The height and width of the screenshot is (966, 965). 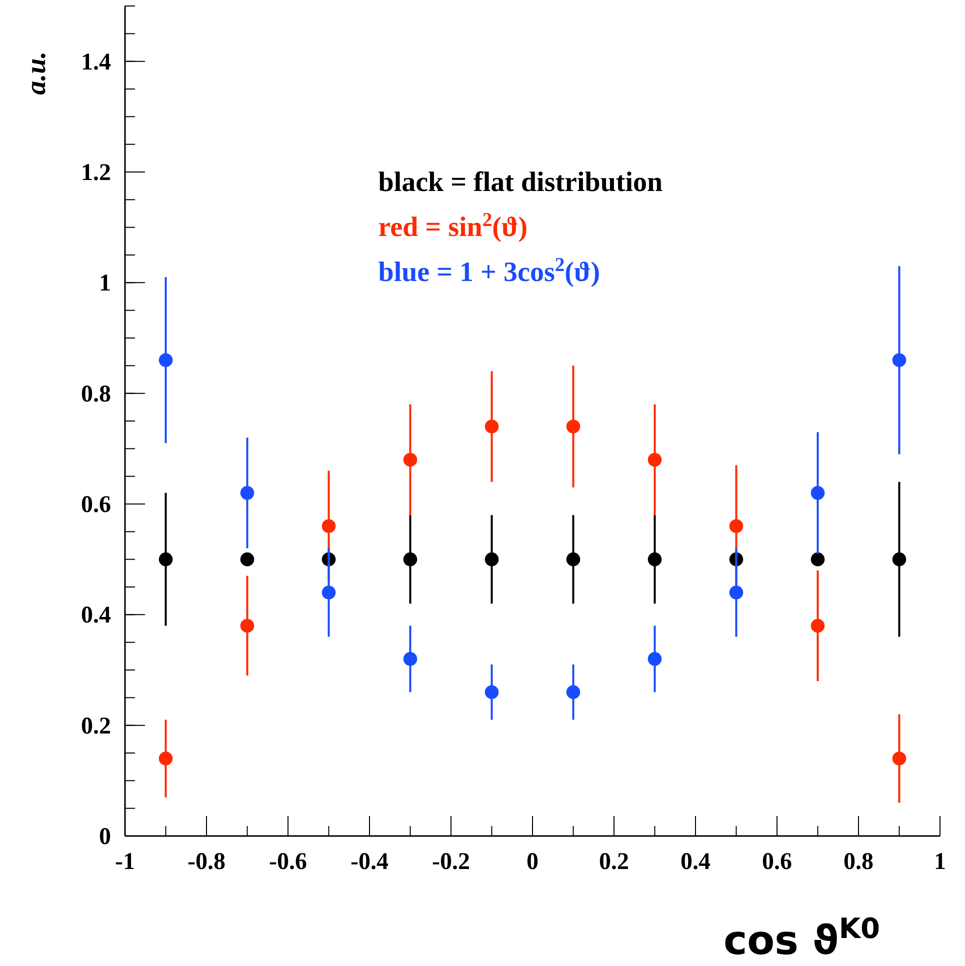 What do you see at coordinates (777, 862) in the screenshot?
I see `x-tick-label: 0.6` at bounding box center [777, 862].